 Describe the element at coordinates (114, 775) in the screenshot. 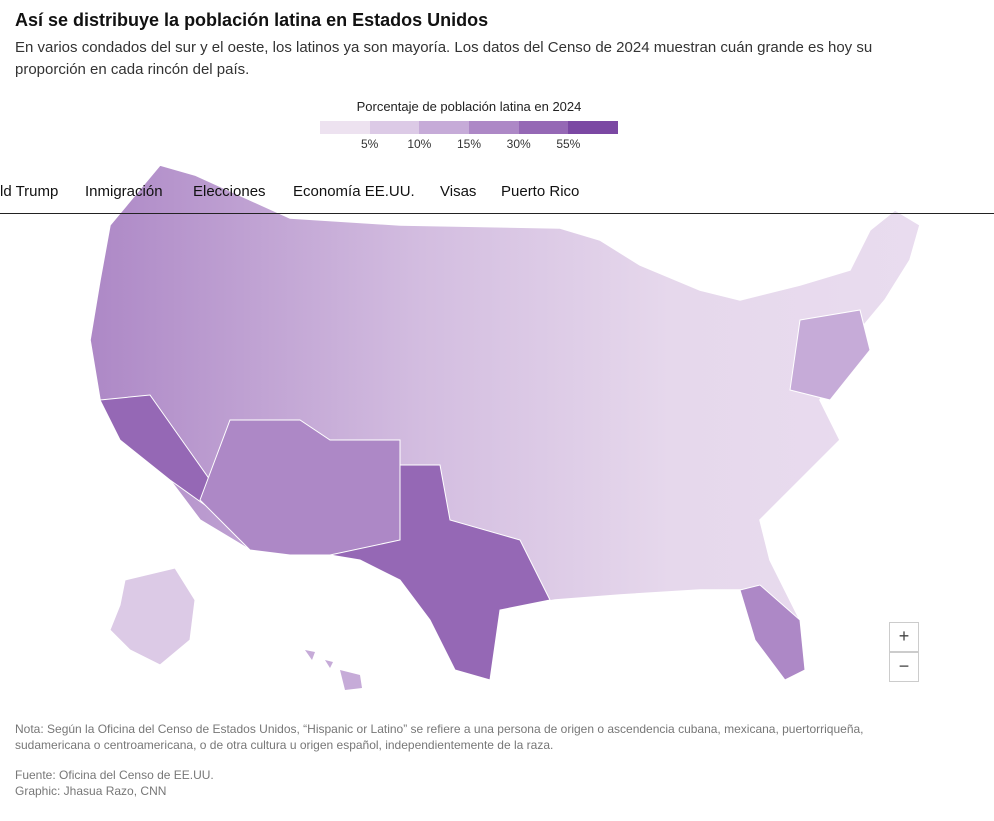

I see `source: Fuente: Oficina del Censo de EE.UU.` at that location.